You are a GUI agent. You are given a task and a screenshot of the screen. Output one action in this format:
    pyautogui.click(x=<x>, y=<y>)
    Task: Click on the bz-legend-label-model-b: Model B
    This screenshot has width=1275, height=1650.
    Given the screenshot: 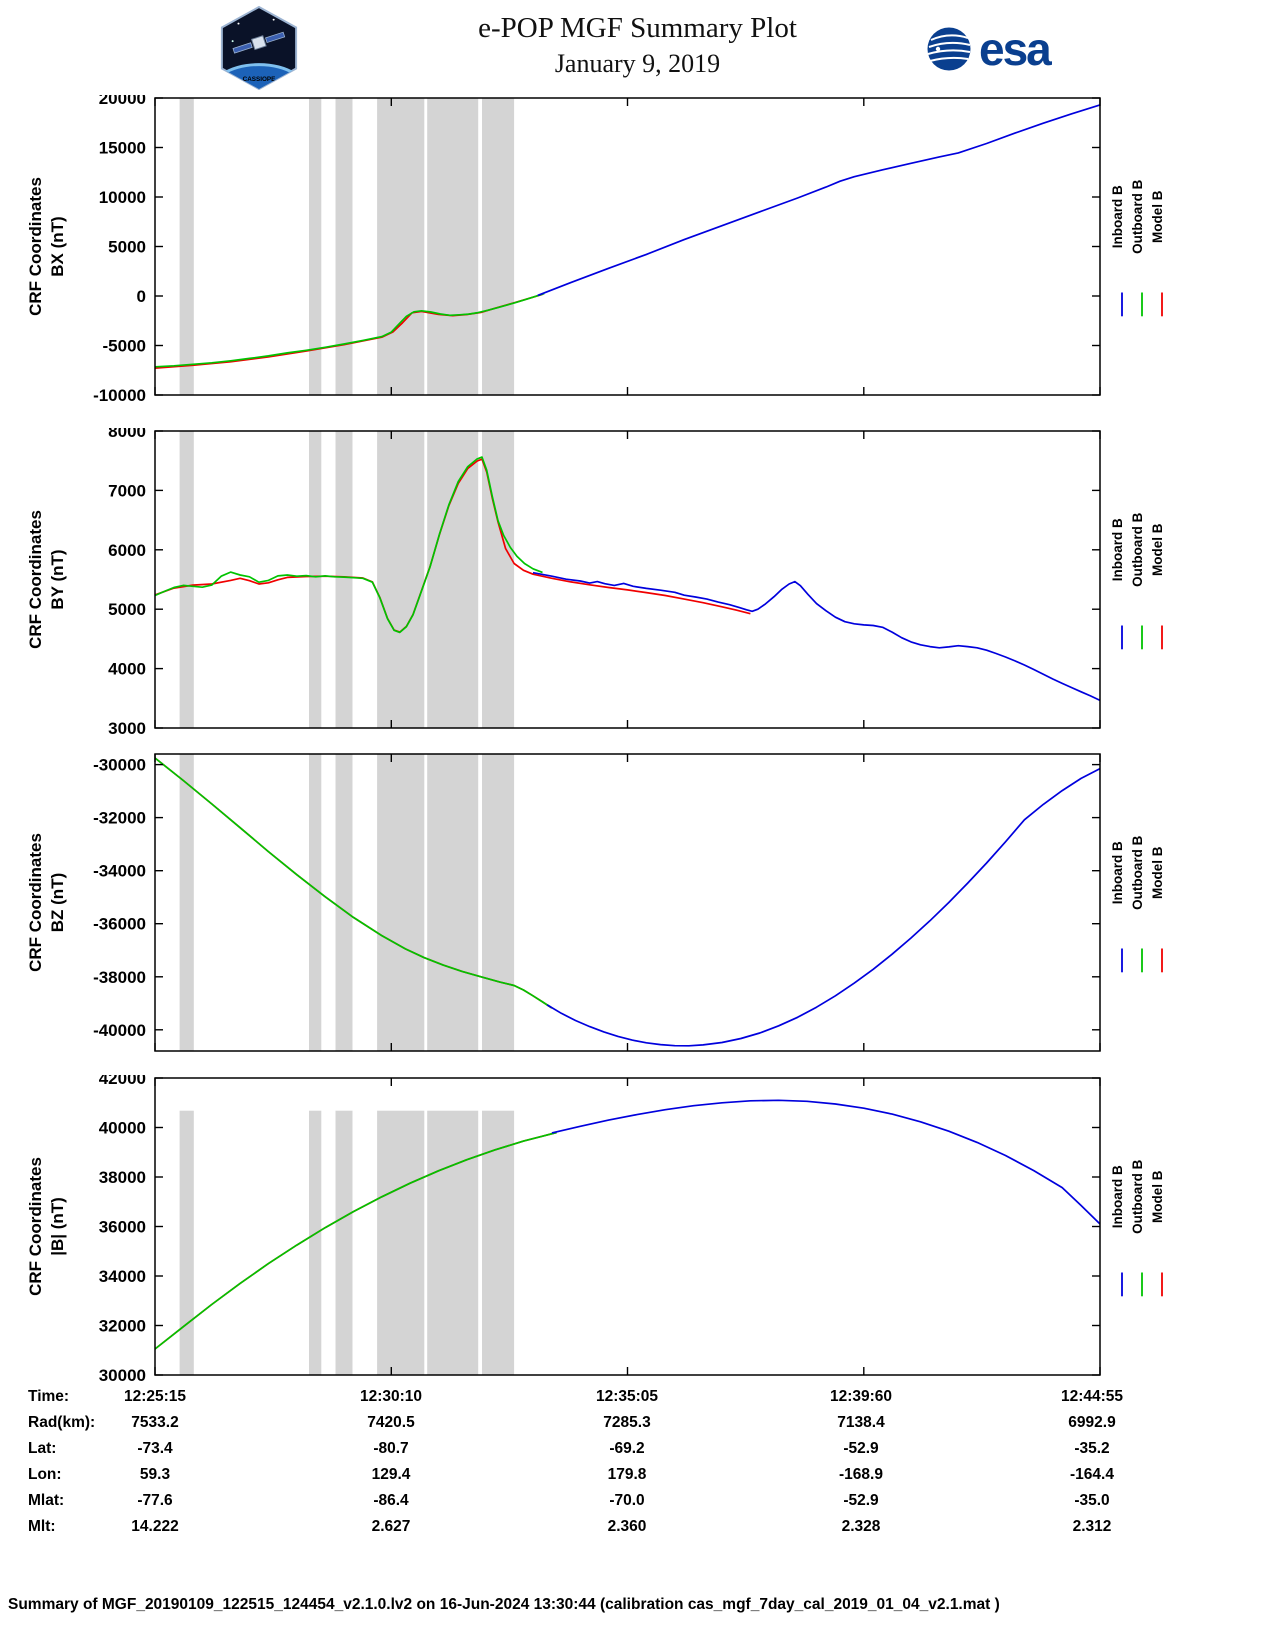 What is the action you would take?
    pyautogui.click(x=1157, y=872)
    